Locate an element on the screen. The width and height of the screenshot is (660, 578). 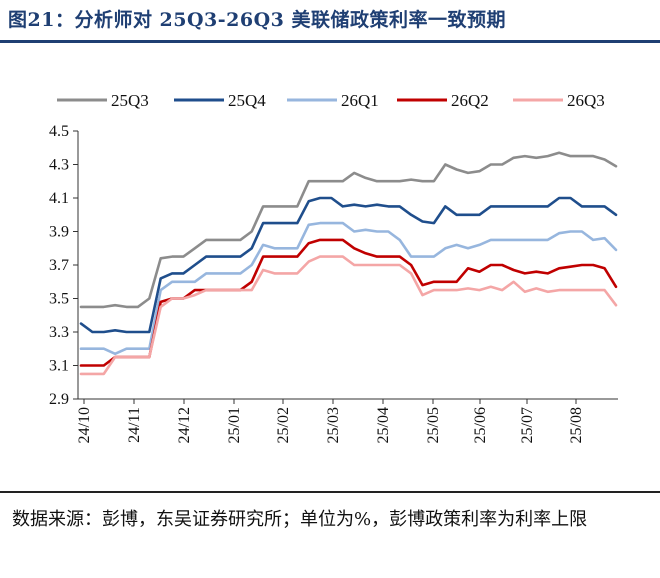
legend-label-25q3: 25Q3 is located at coordinates (130, 100).